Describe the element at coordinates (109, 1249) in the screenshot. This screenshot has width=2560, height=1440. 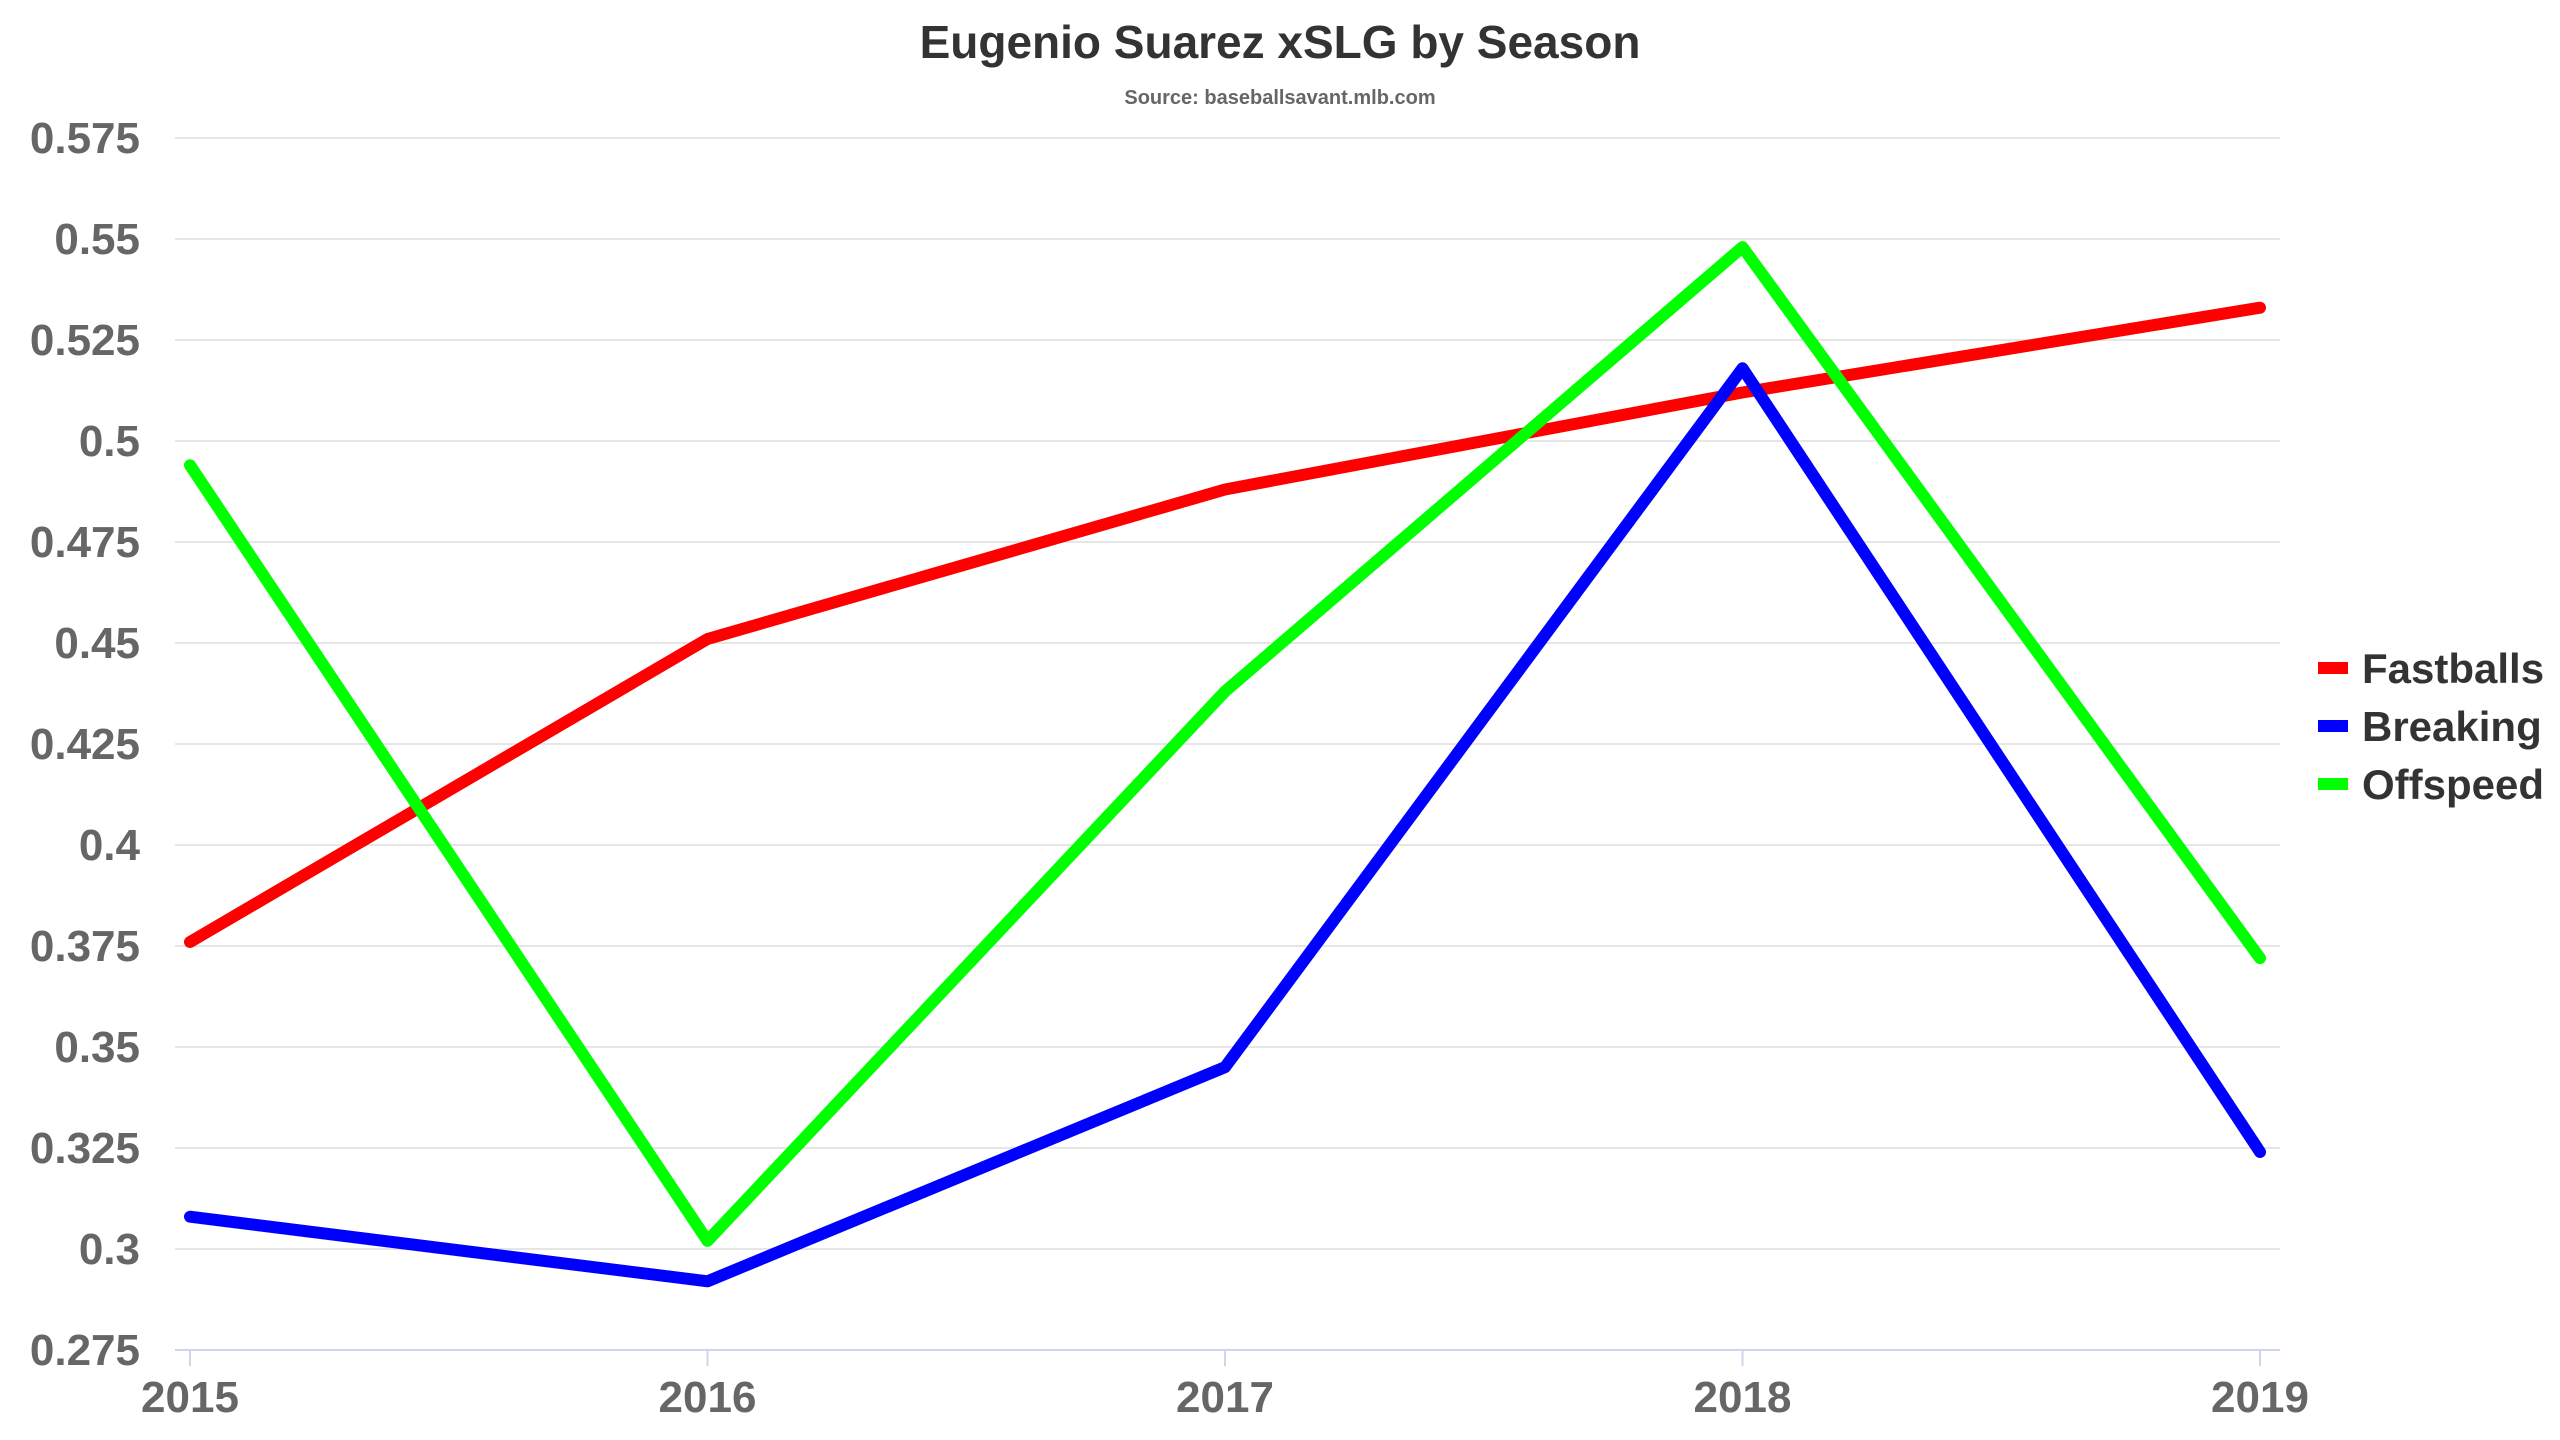
I see `y-tick-label: 0.3` at that location.